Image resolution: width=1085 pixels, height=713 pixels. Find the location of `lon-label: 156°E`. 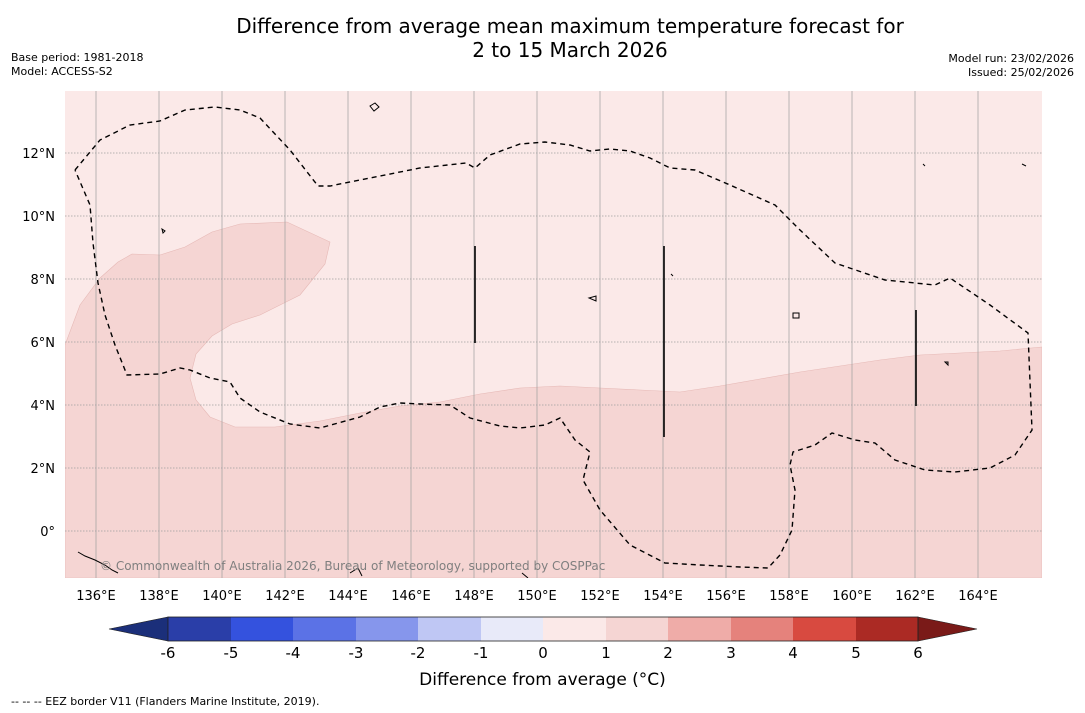

lon-label: 156°E is located at coordinates (726, 596).